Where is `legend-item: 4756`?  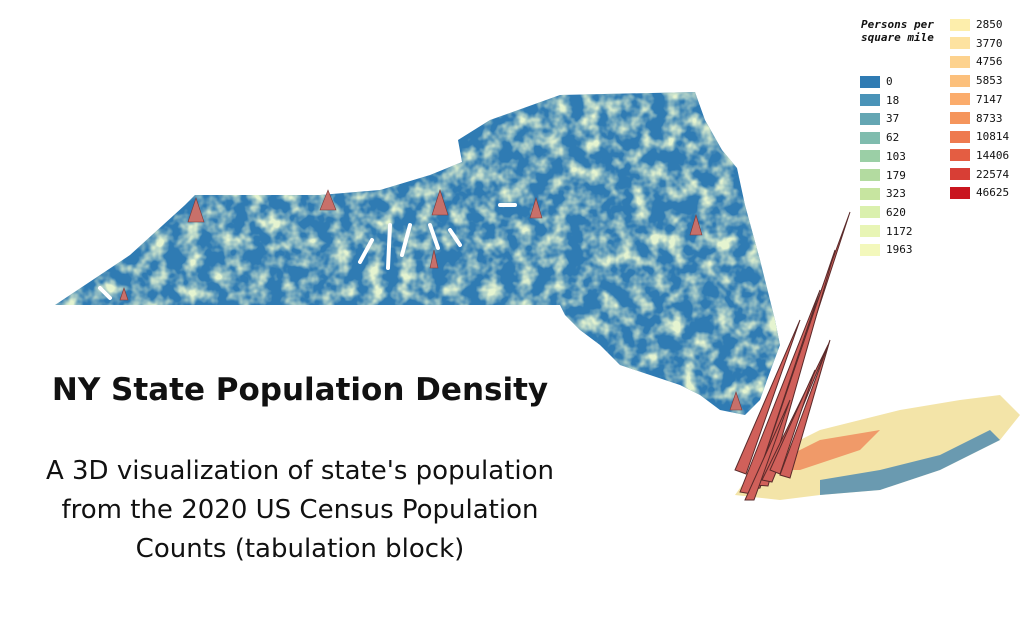 legend-item: 4756 is located at coordinates (976, 61).